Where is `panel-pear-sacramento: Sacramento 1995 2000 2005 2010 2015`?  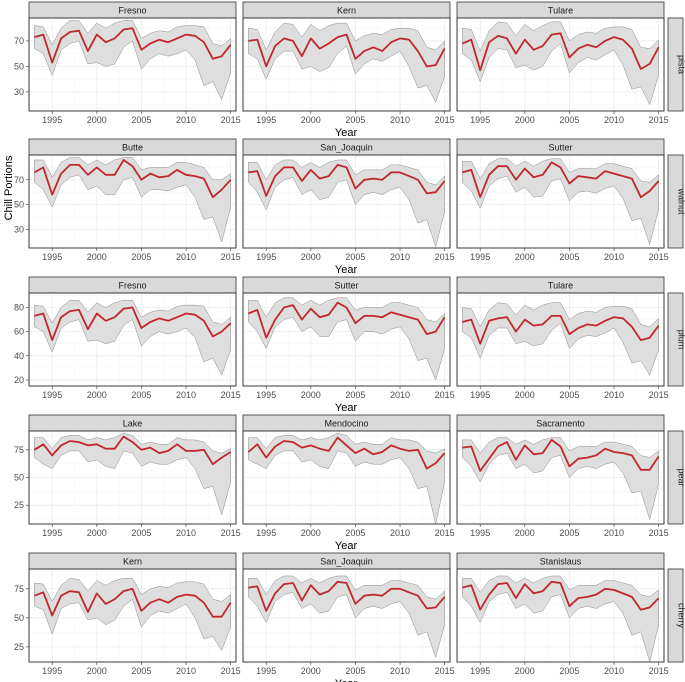
panel-pear-sacramento: Sacramento 1995 2000 2005 2010 2015 is located at coordinates (562, 476).